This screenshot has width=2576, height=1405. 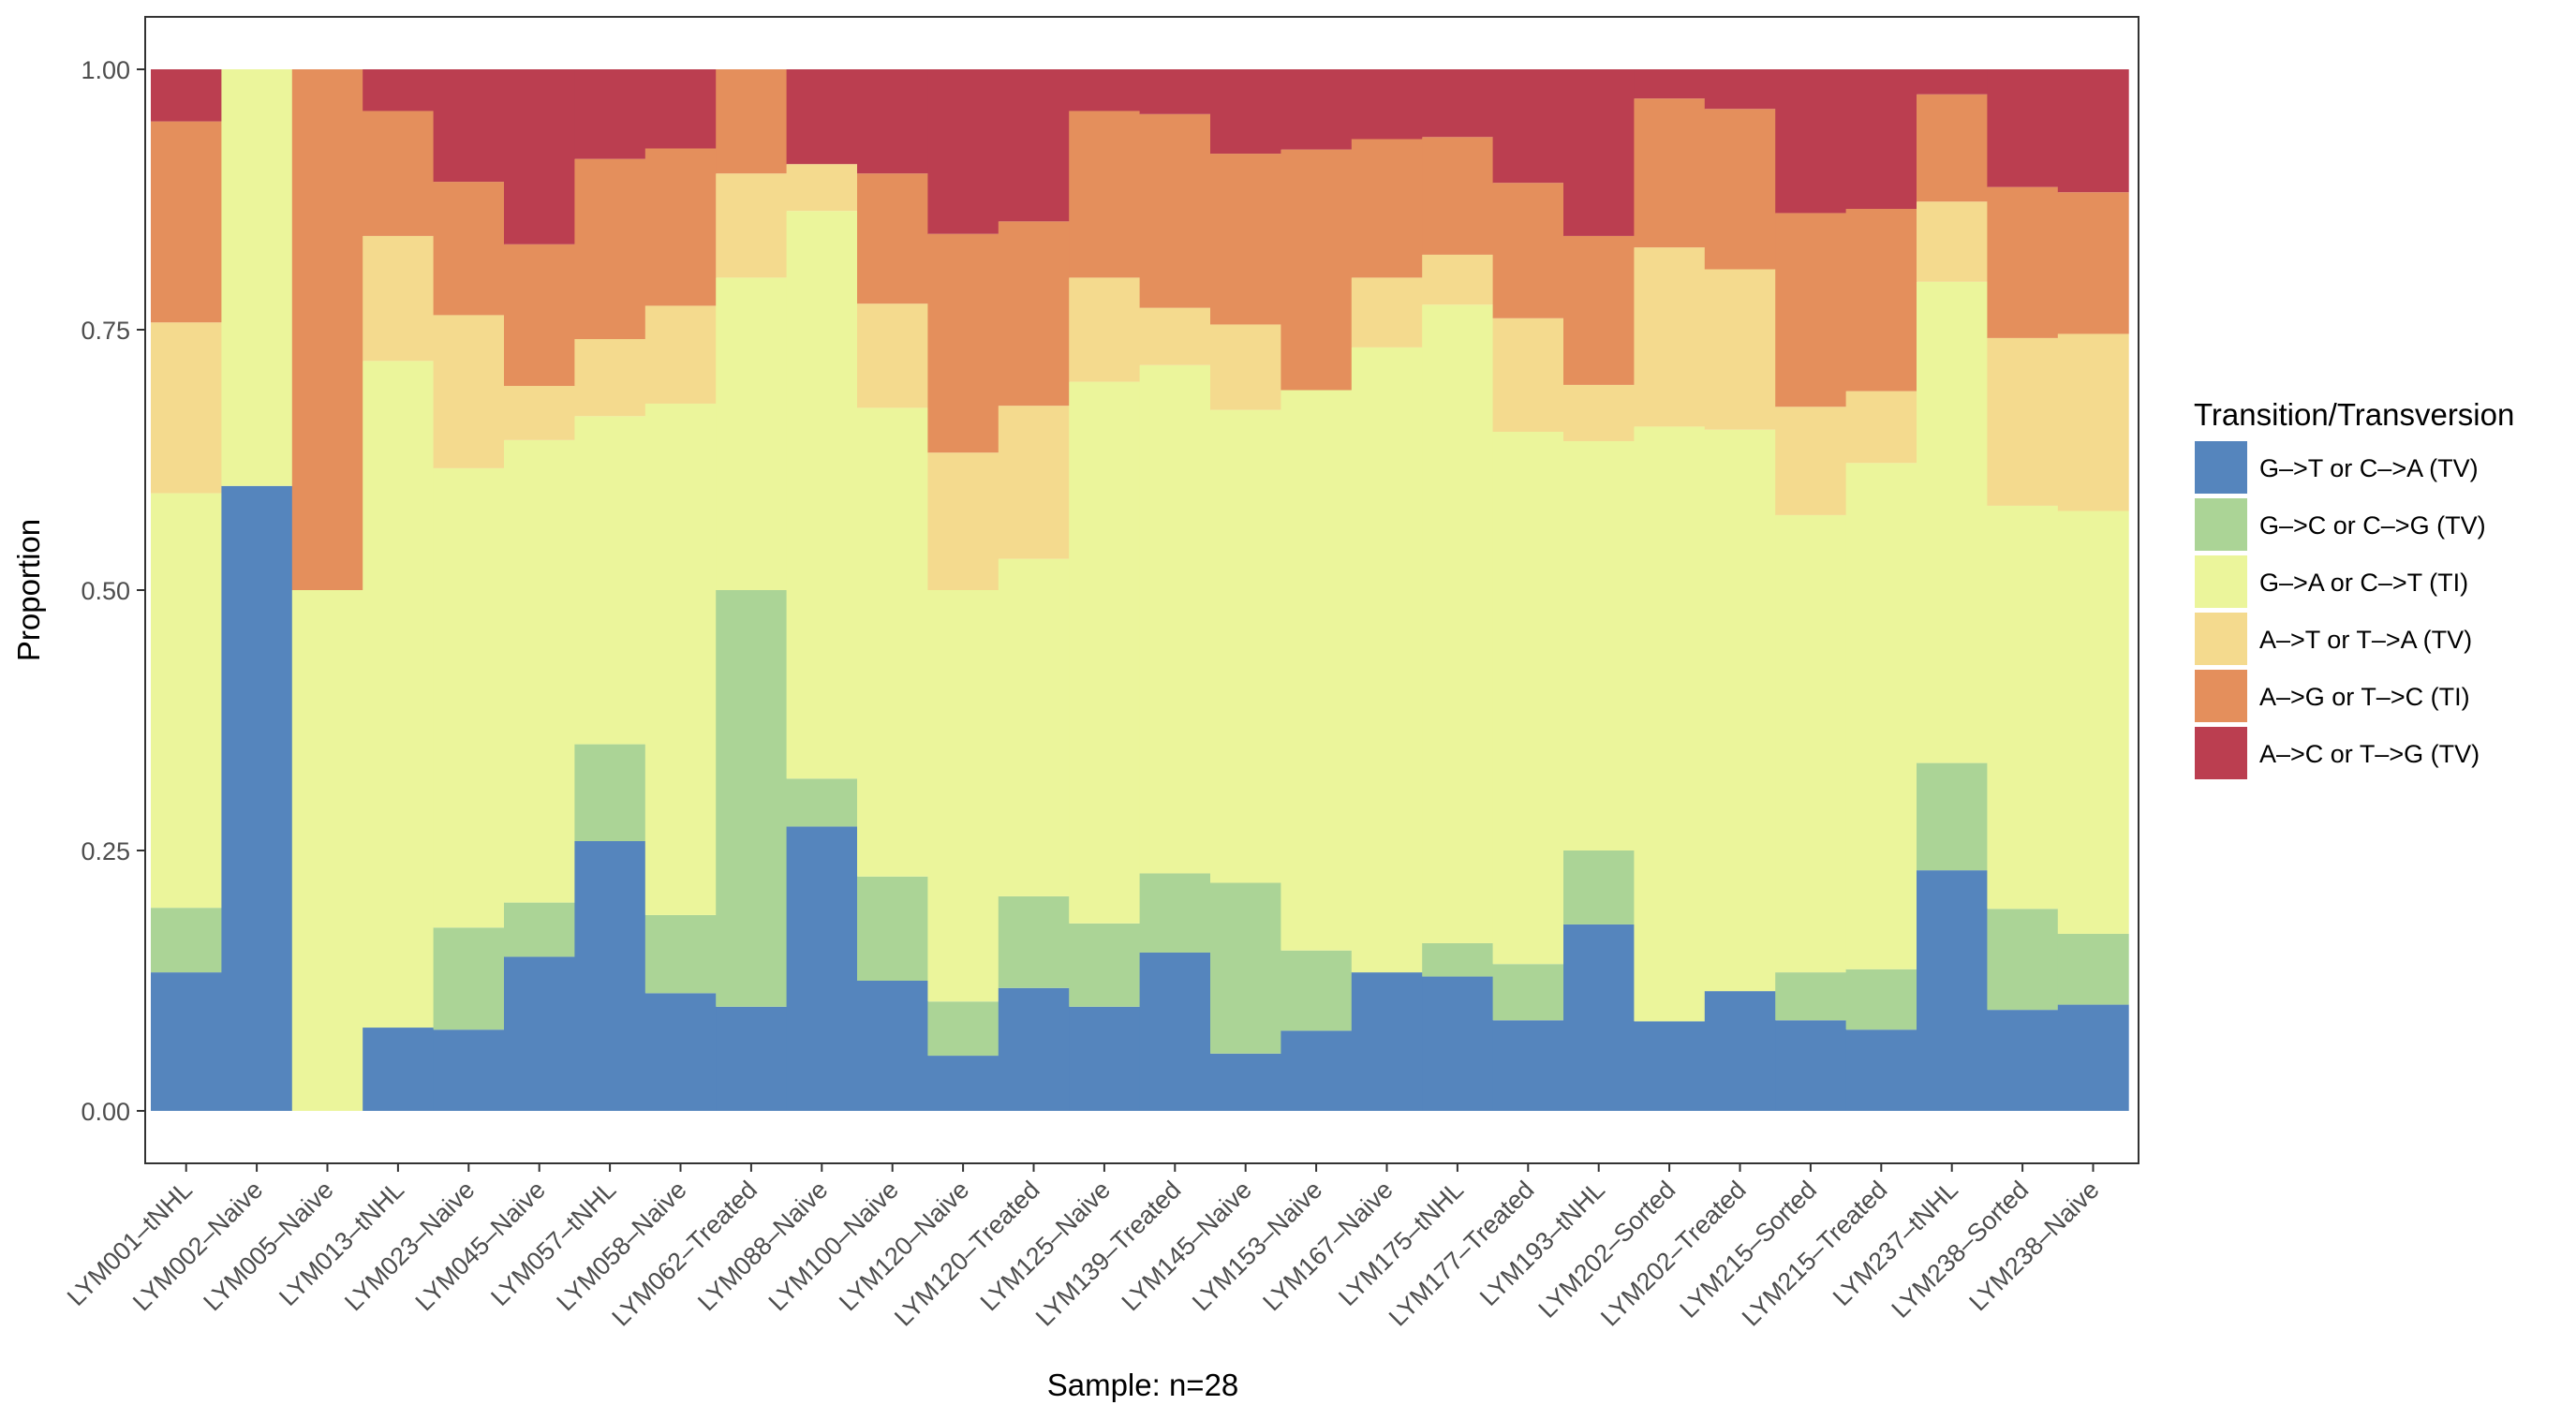 I want to click on bar-segment-s6-c1, so click(x=186, y=95).